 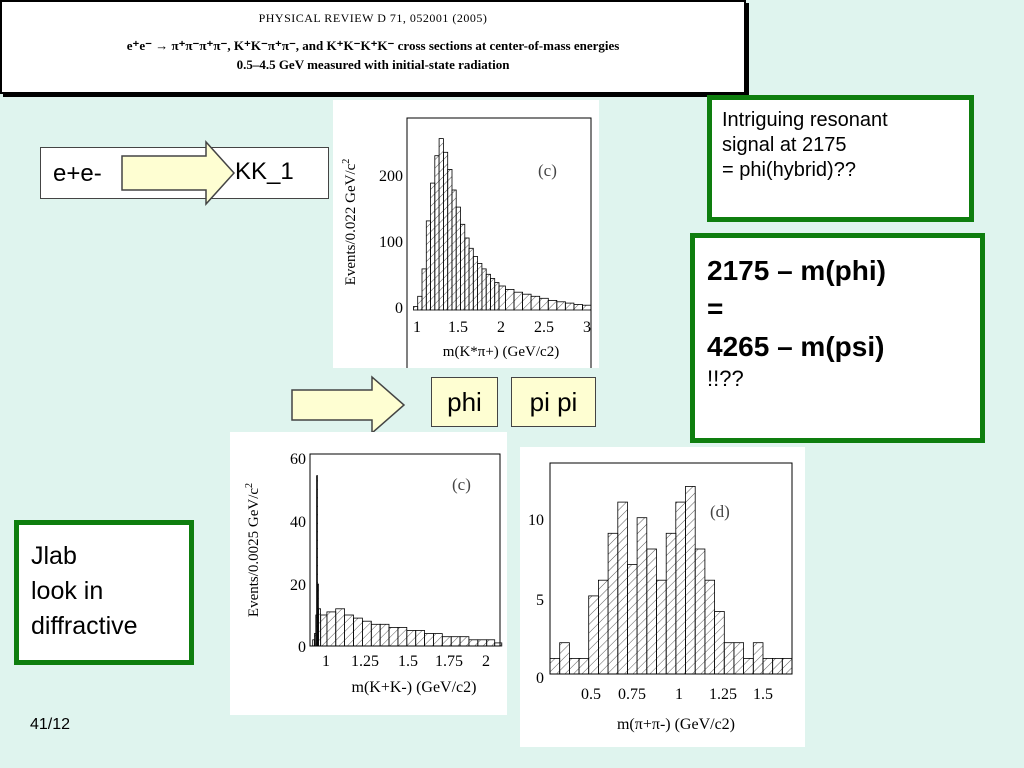 I want to click on y-axis-title-sup: 2, so click(x=249, y=485).